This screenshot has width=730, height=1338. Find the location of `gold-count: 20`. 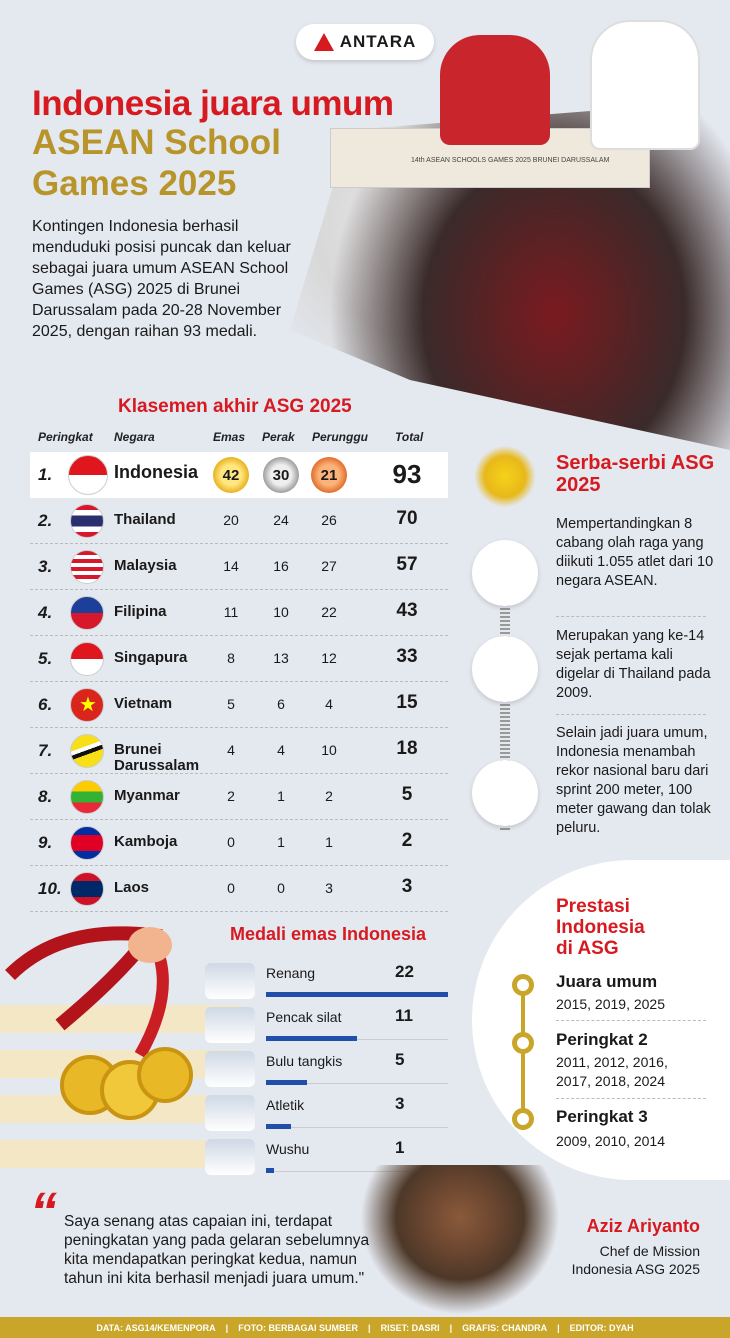

gold-count: 20 is located at coordinates (231, 520).